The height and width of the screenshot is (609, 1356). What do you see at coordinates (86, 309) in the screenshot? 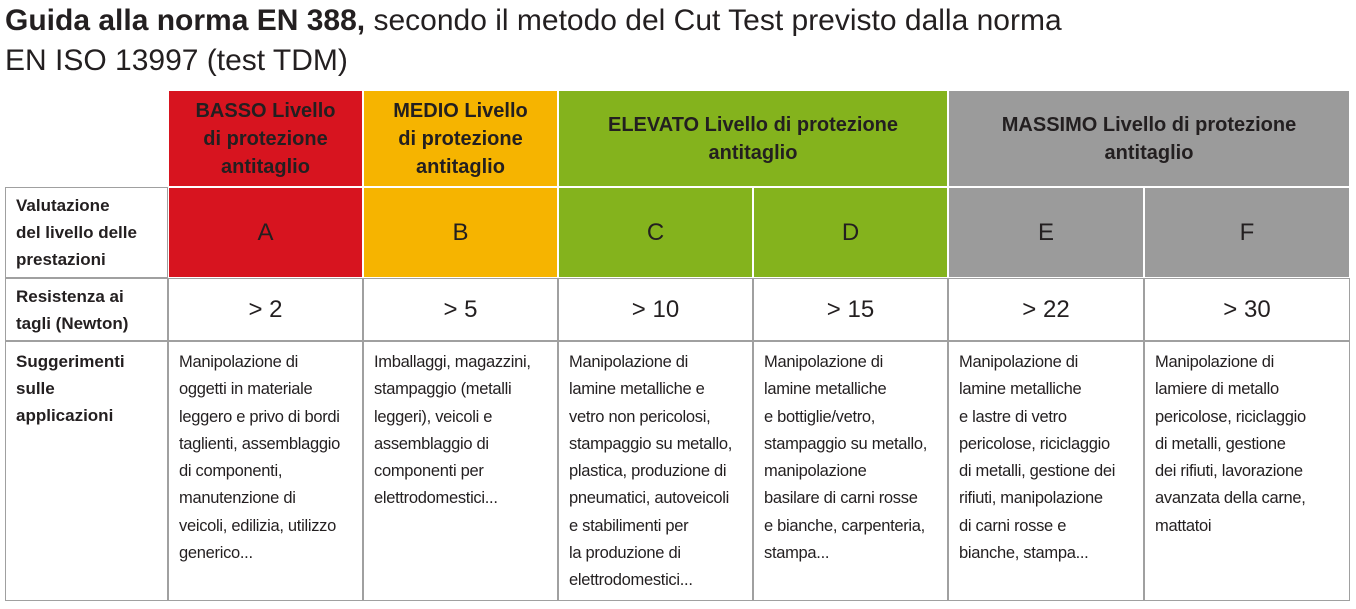
I see `row-label: Resistenza ai tagli (Newton)` at bounding box center [86, 309].